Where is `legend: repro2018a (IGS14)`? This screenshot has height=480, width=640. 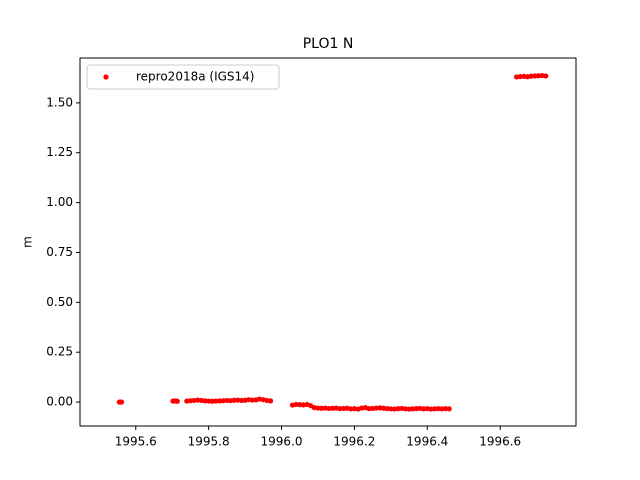 legend: repro2018a (IGS14) is located at coordinates (183, 77).